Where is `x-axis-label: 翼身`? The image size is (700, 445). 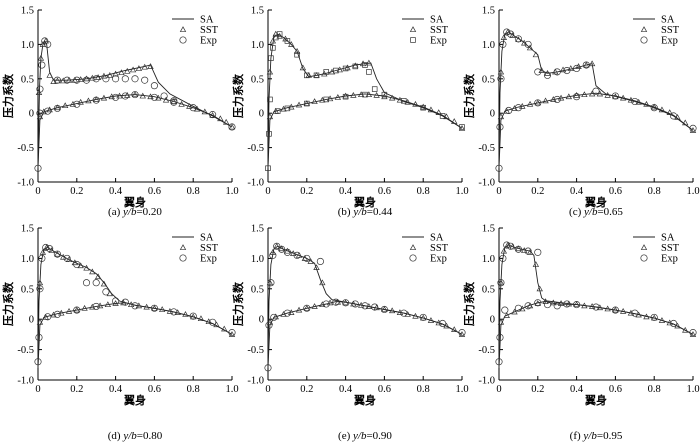 x-axis-label: 翼身 is located at coordinates (134, 400).